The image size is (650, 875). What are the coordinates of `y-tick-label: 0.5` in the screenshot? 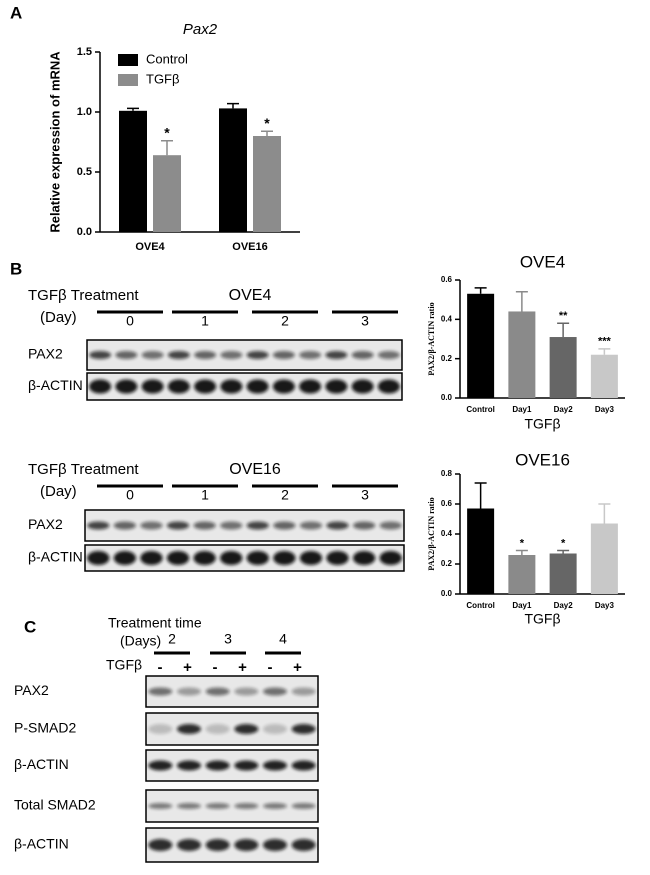 It's located at (84, 172).